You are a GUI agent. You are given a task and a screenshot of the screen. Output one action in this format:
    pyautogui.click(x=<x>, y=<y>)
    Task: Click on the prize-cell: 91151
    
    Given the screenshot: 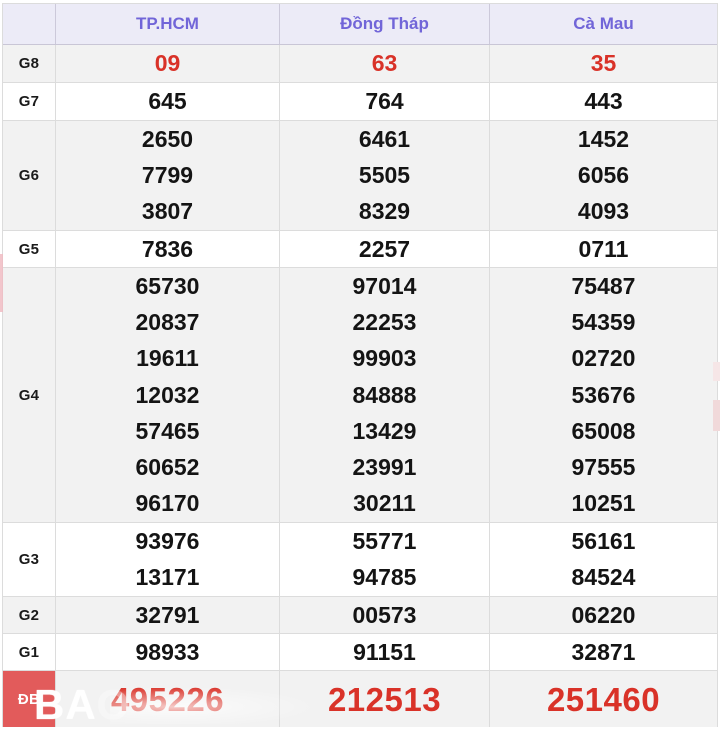 What is the action you would take?
    pyautogui.click(x=385, y=652)
    